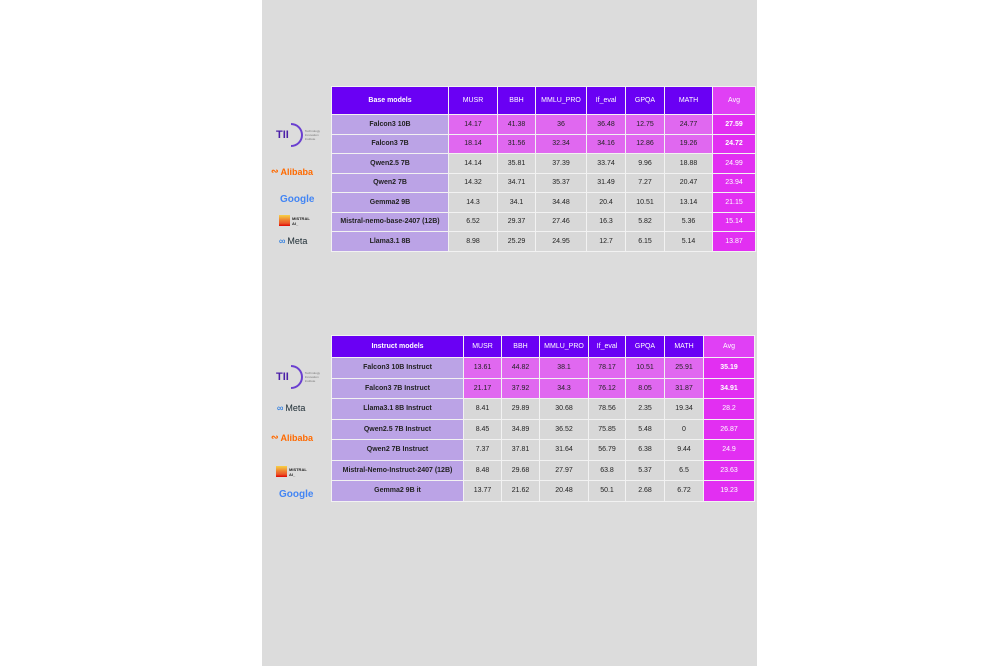 The image size is (1000, 666). Describe the element at coordinates (397, 450) in the screenshot. I see `model-name-cell: Qwen2 7B Instruct` at that location.